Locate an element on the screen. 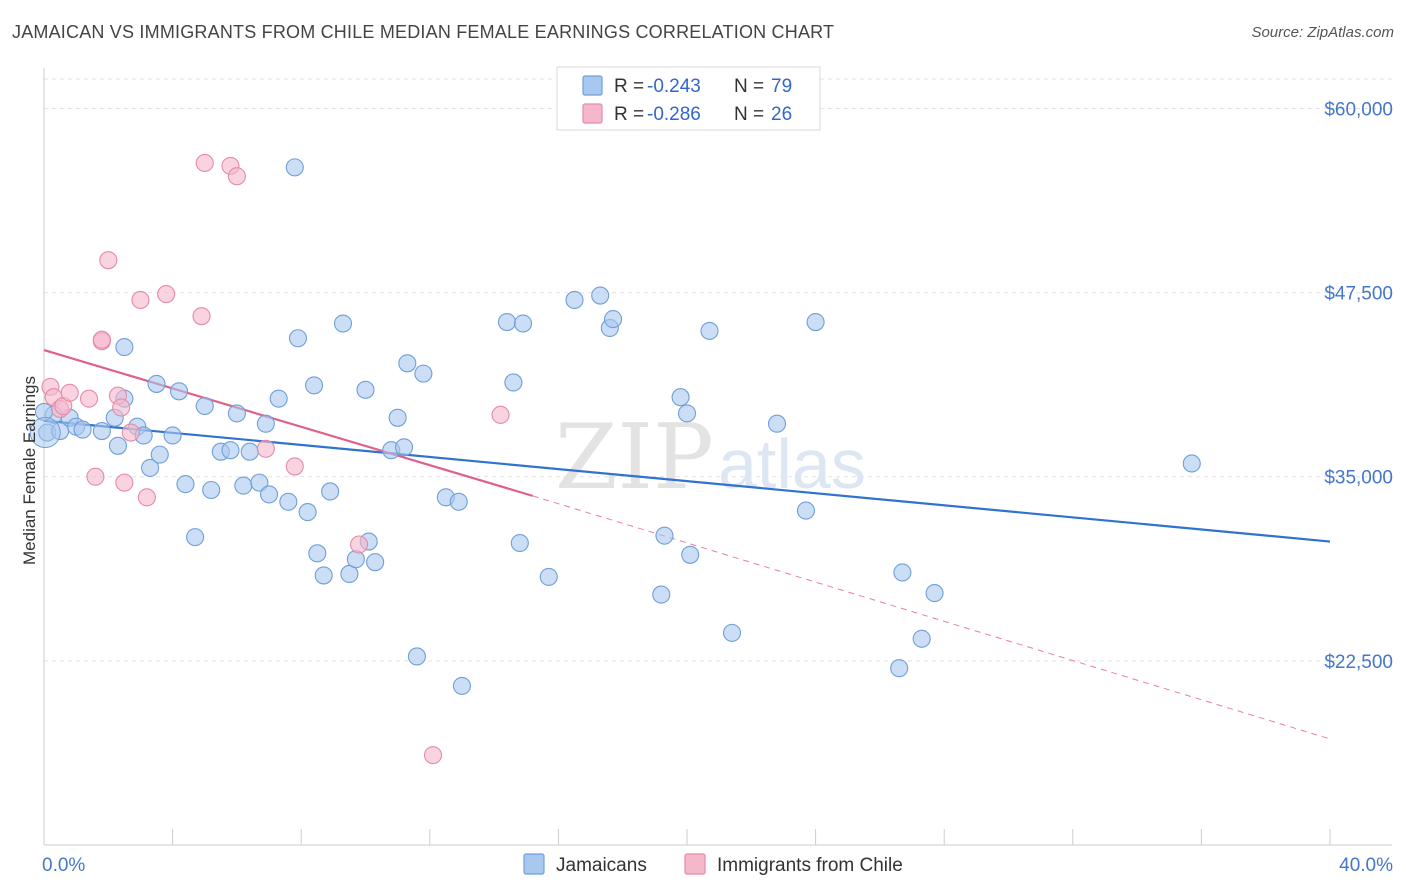  point-jamaicans-large is located at coordinates (45, 433).